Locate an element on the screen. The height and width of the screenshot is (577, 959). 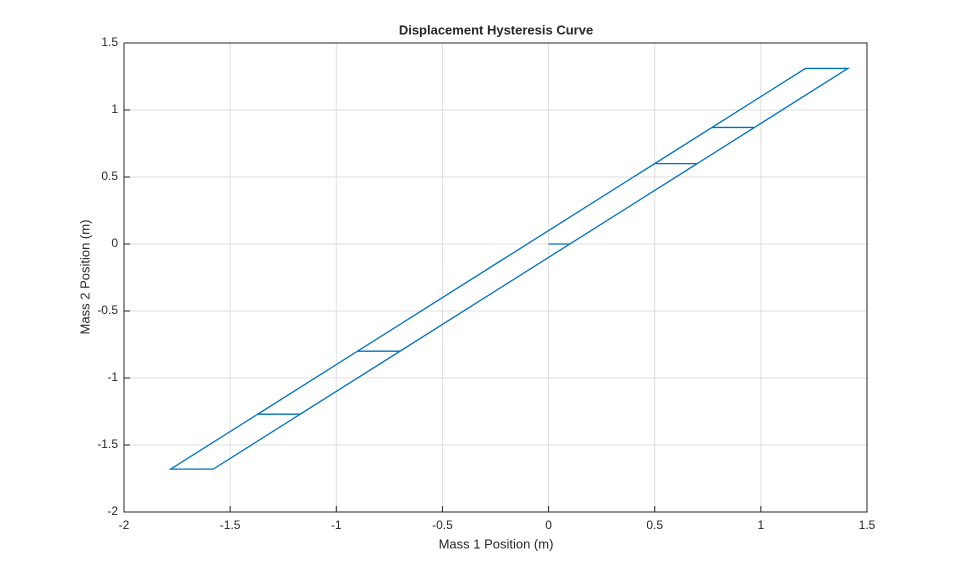
y-tick-label: 1.5 is located at coordinates (109, 42).